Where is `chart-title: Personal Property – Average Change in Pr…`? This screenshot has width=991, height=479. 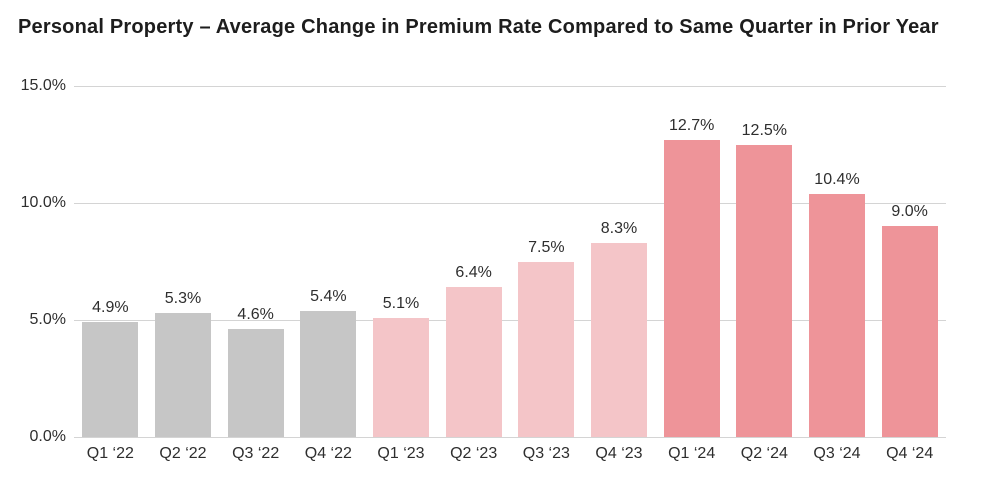 chart-title: Personal Property – Average Change in Pr… is located at coordinates (478, 27).